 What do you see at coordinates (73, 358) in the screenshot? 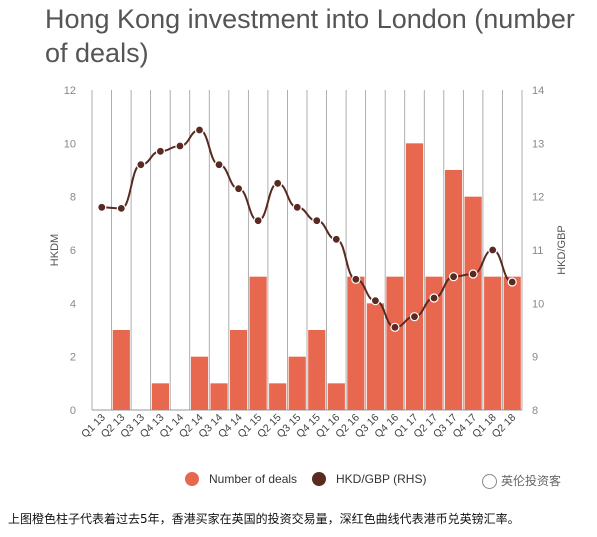
I see `y-tick-label: 2` at bounding box center [73, 358].